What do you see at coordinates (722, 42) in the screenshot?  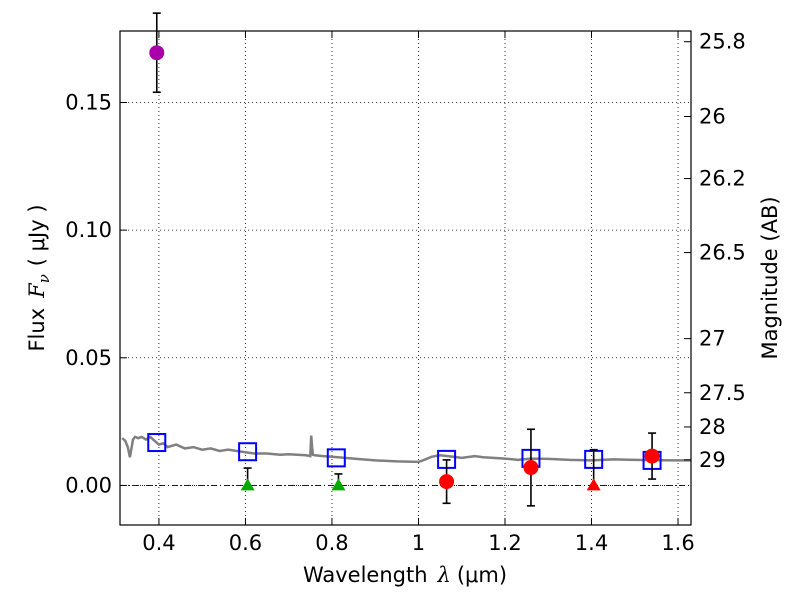 I see `y2-tick-label: 25.8` at bounding box center [722, 42].